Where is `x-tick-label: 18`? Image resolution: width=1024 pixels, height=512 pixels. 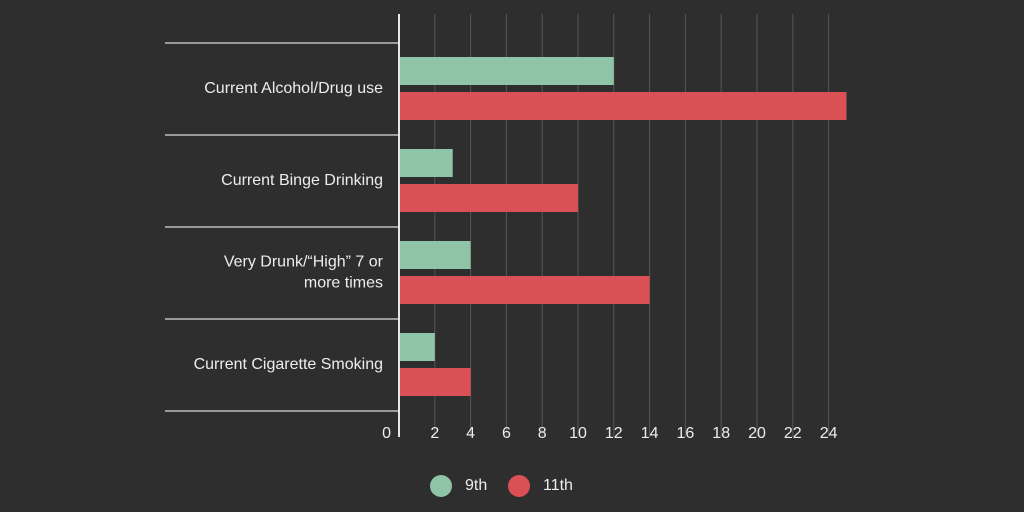
x-tick-label: 18 is located at coordinates (721, 433).